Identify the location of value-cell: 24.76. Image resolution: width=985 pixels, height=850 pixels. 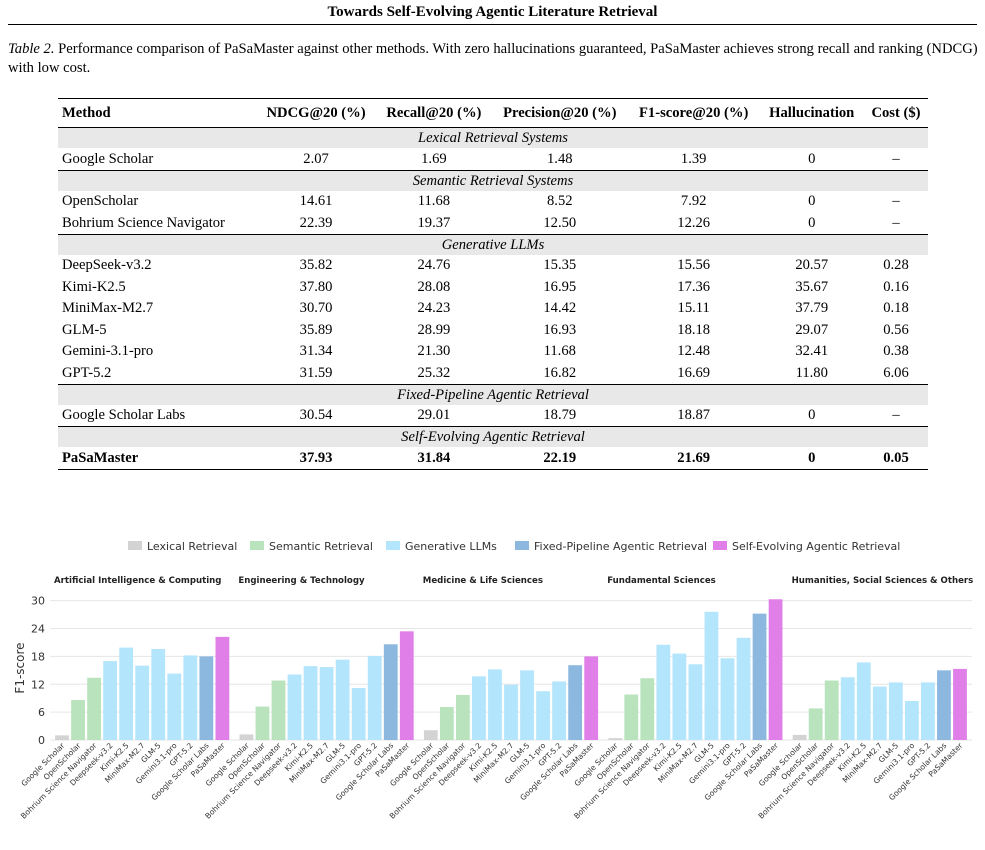
(434, 265).